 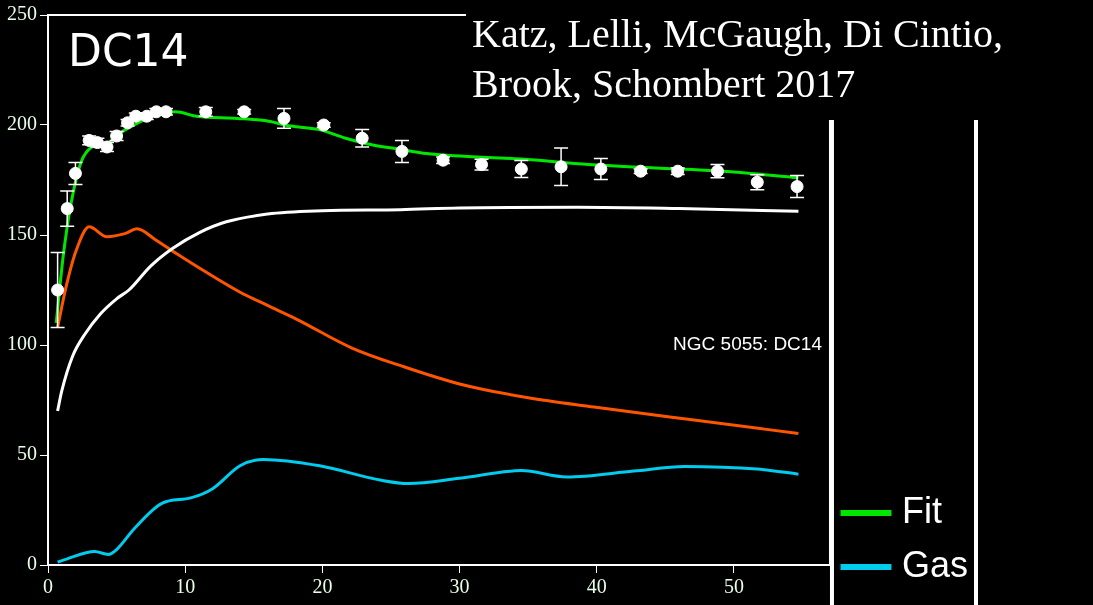 I want to click on x-tick-label: 20, so click(x=322, y=586).